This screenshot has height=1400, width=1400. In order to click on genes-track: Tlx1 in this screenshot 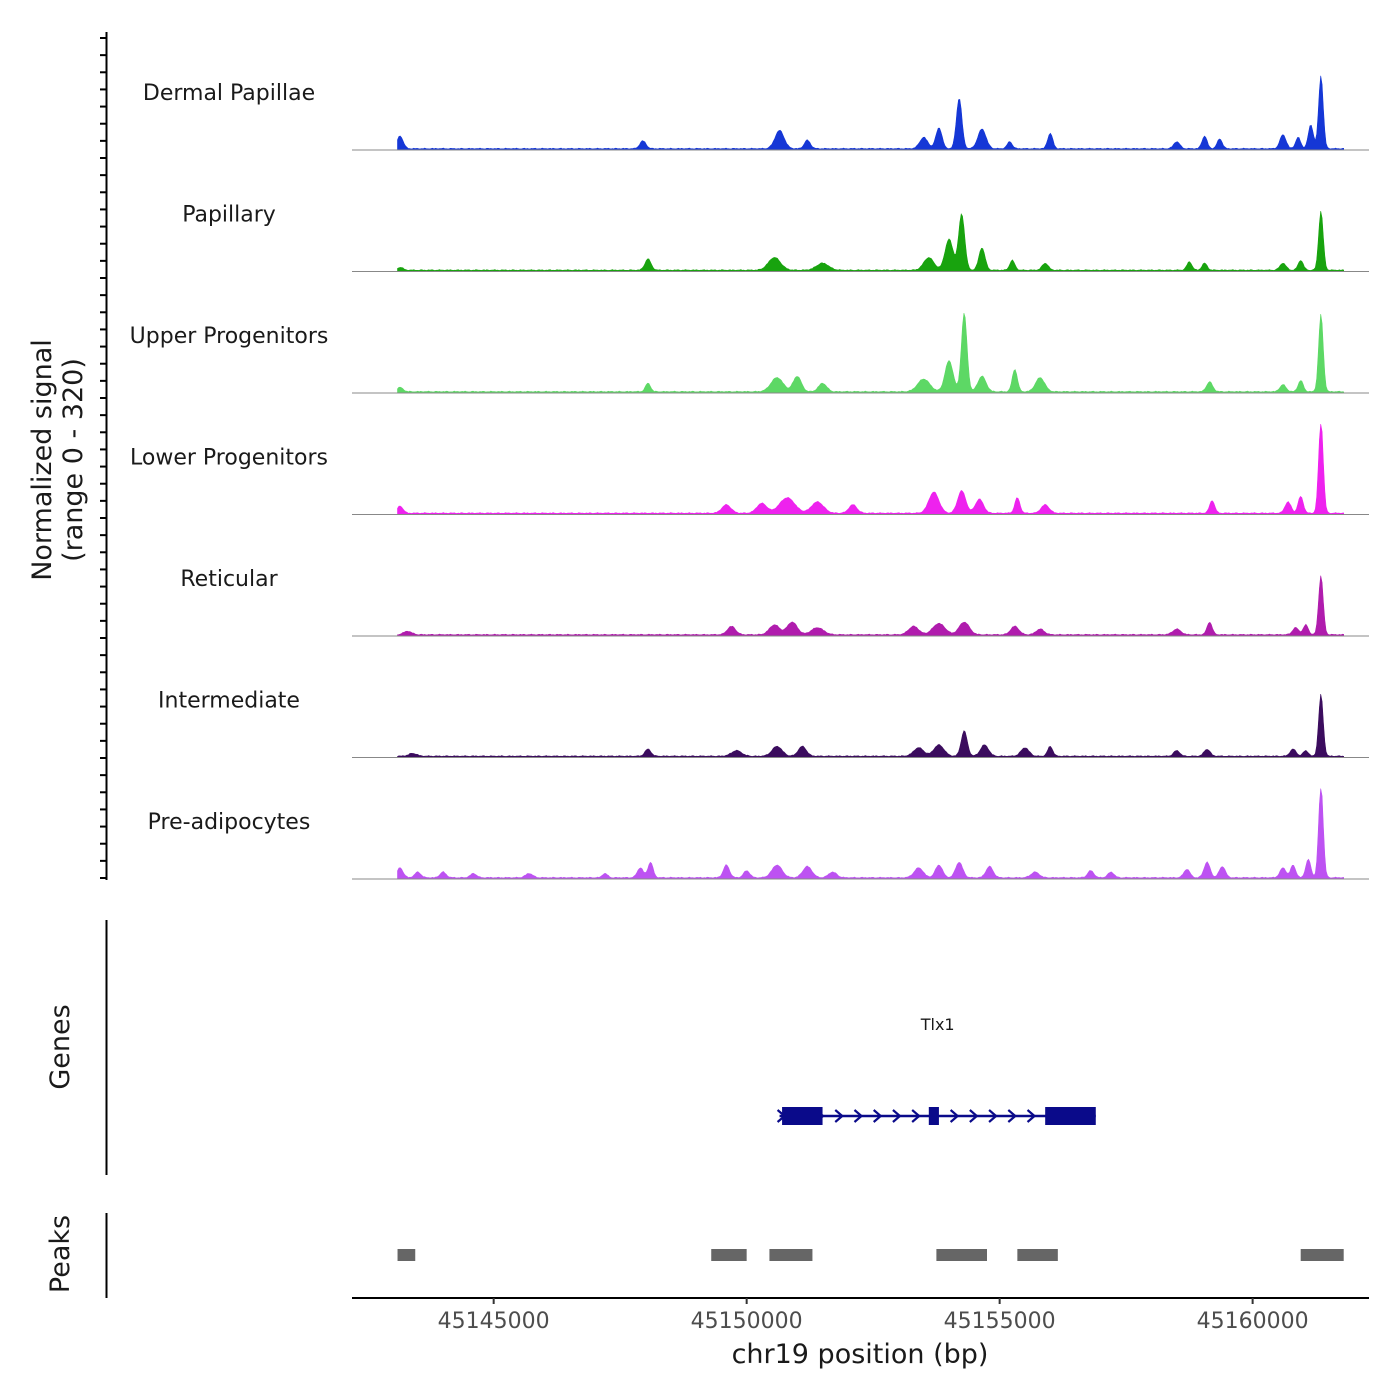, I will do `click(936, 1070)`.